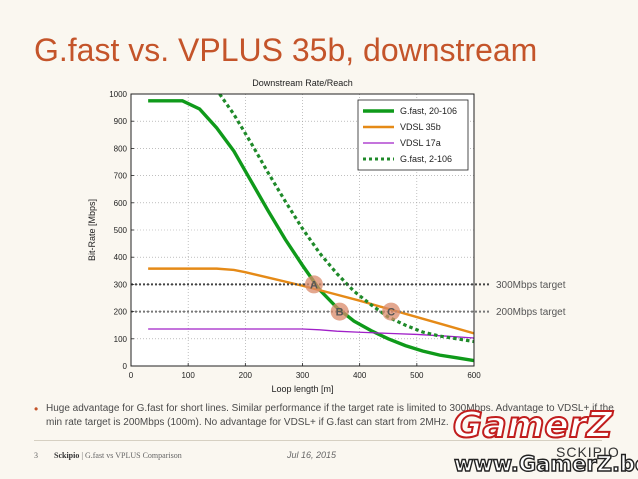 The image size is (638, 479). What do you see at coordinates (36, 455) in the screenshot?
I see `page-number: 3` at bounding box center [36, 455].